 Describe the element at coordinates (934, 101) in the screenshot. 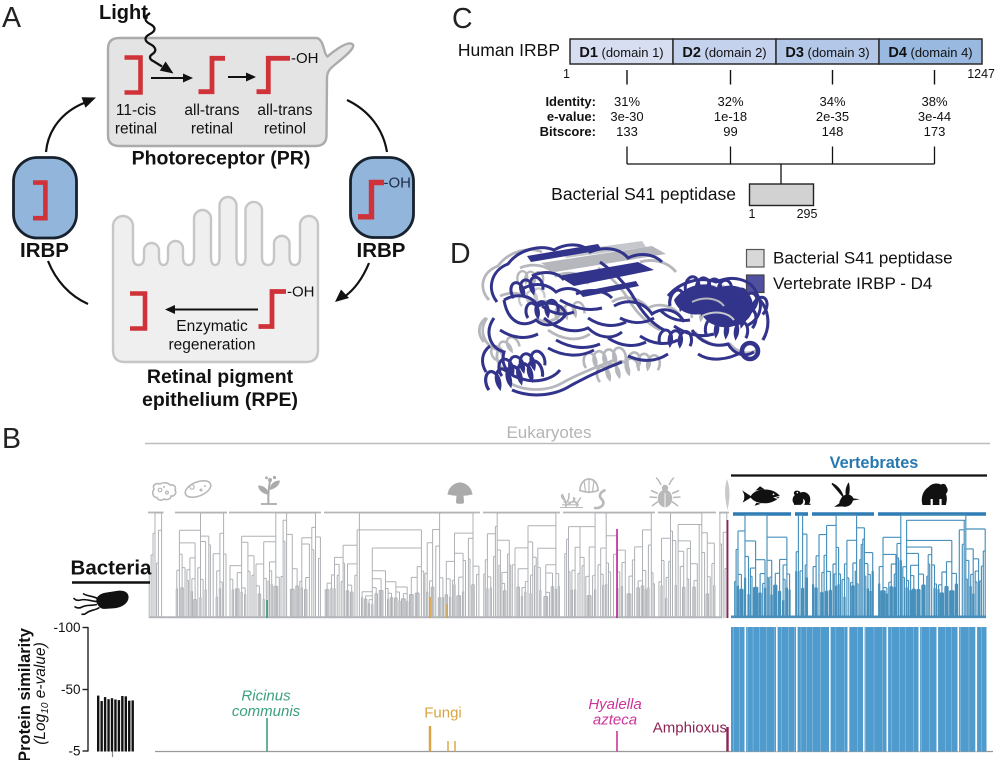

I see `svg-text: 38%` at that location.